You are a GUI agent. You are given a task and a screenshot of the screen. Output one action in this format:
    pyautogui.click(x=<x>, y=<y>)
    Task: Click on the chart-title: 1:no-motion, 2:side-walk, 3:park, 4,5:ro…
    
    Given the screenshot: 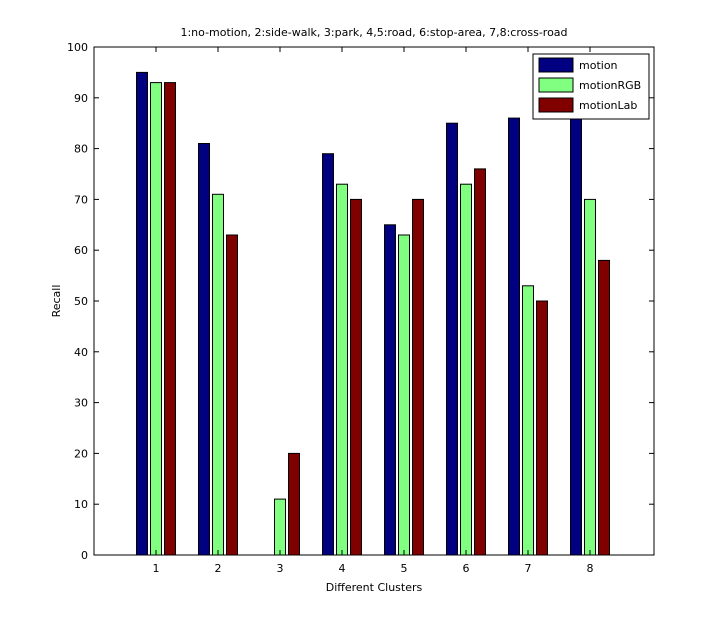 What is the action you would take?
    pyautogui.click(x=373, y=32)
    